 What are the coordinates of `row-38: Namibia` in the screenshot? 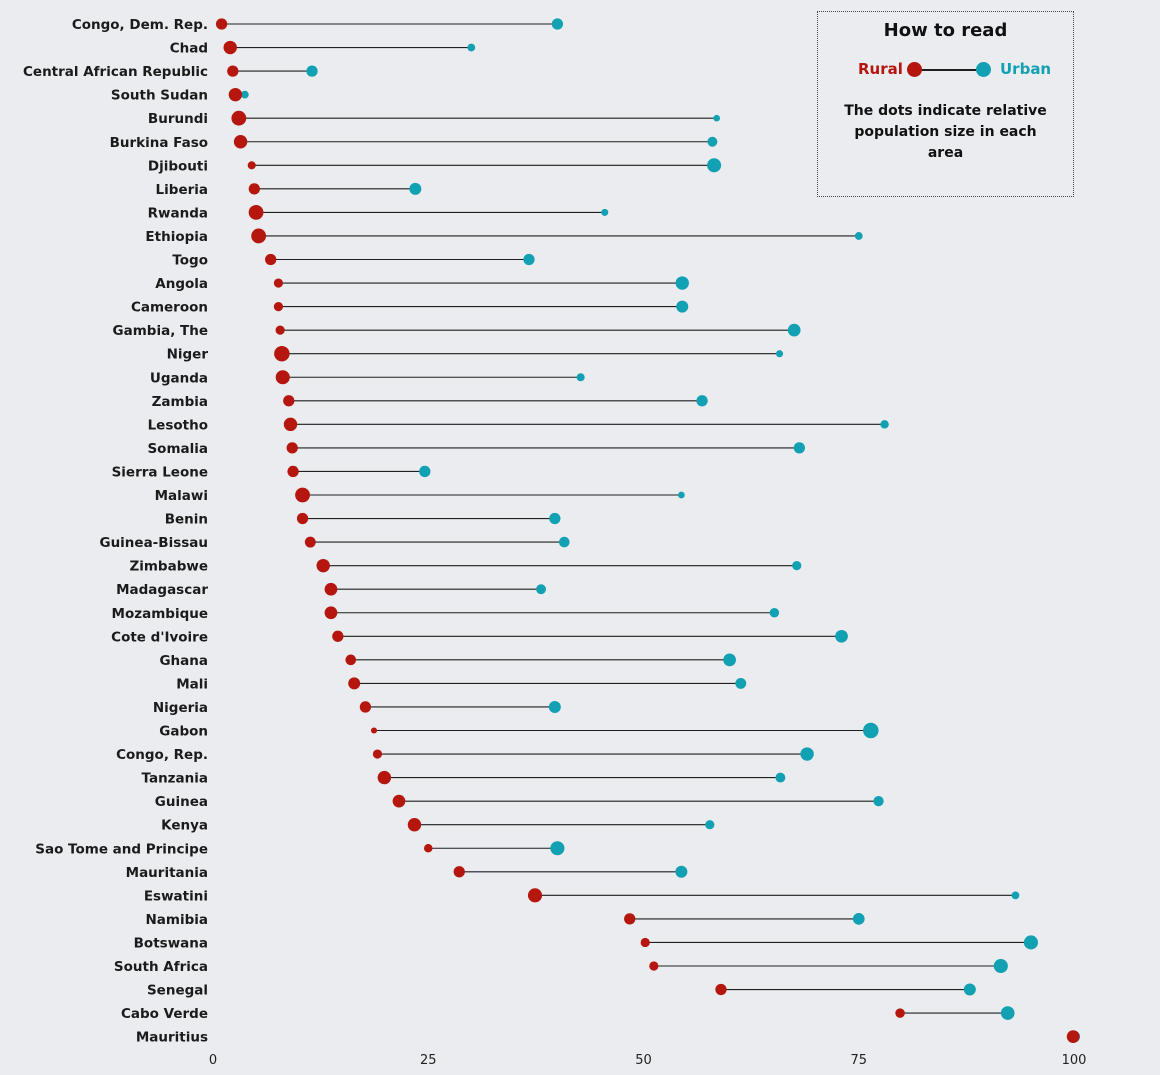 It's located at (505, 920).